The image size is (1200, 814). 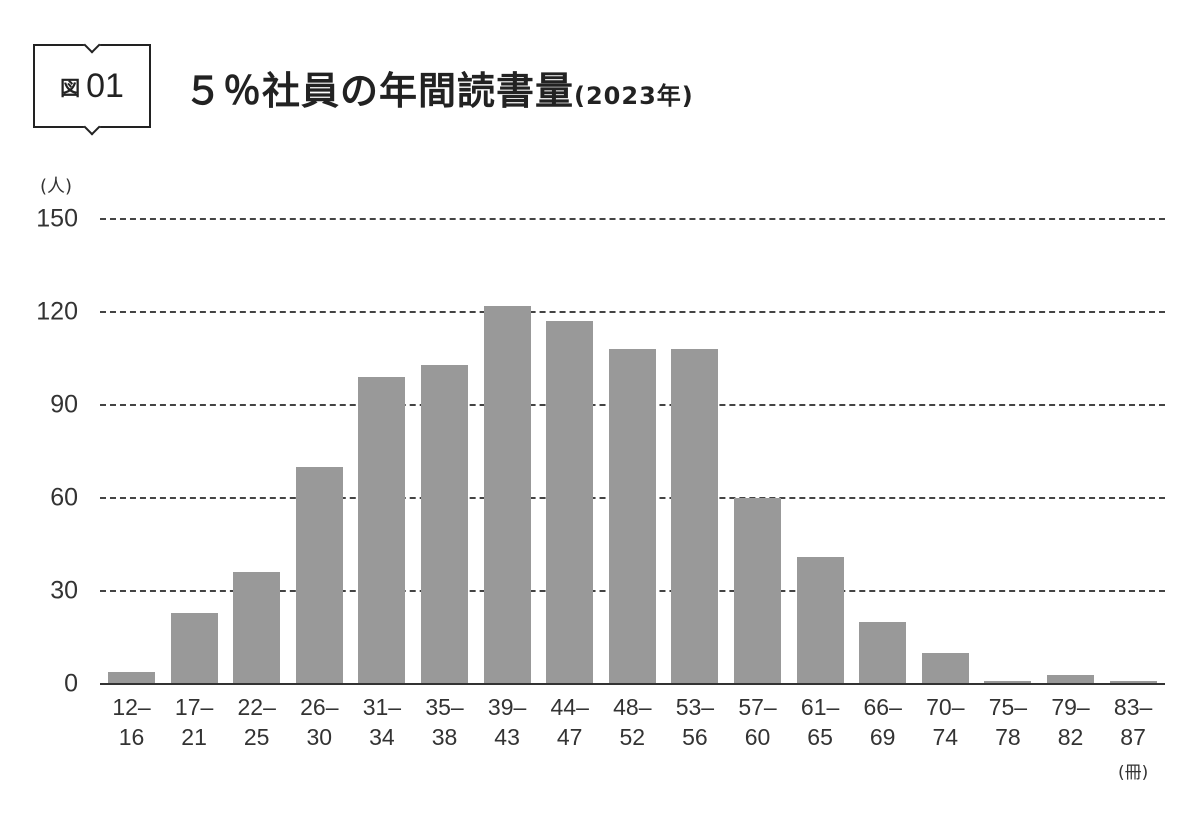 What do you see at coordinates (105, 85) in the screenshot?
I see `figure-number: 01` at bounding box center [105, 85].